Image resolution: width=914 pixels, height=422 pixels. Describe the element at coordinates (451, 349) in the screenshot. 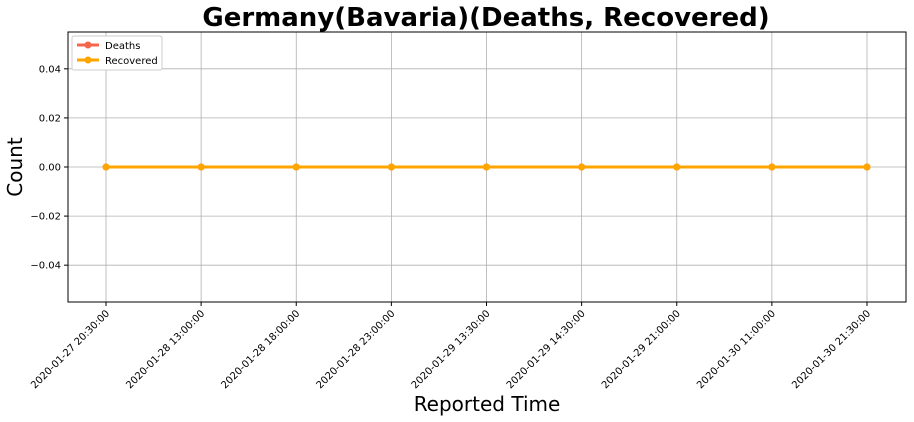

I see `x-tick-label: 2020-01-29 13:30:00` at that location.